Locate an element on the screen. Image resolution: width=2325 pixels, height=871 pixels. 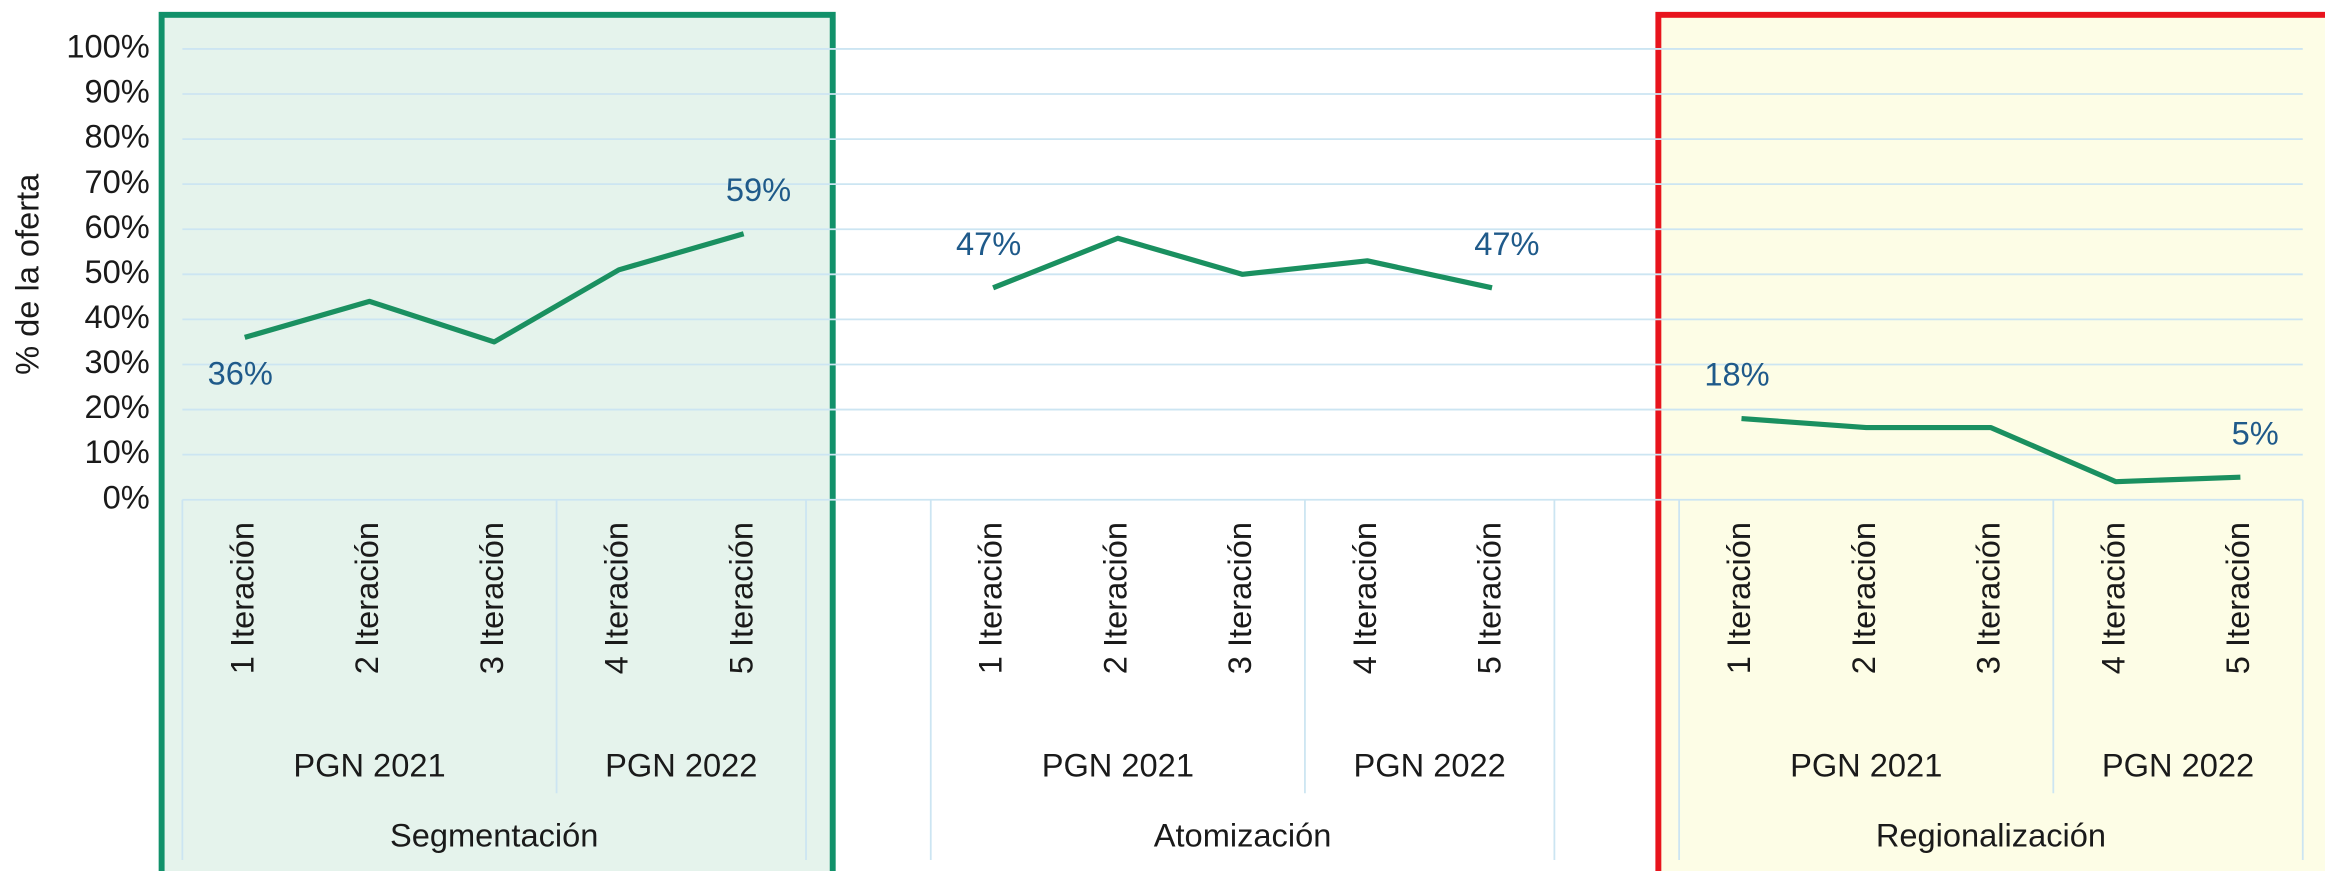
value-label: 59% is located at coordinates (758, 189).